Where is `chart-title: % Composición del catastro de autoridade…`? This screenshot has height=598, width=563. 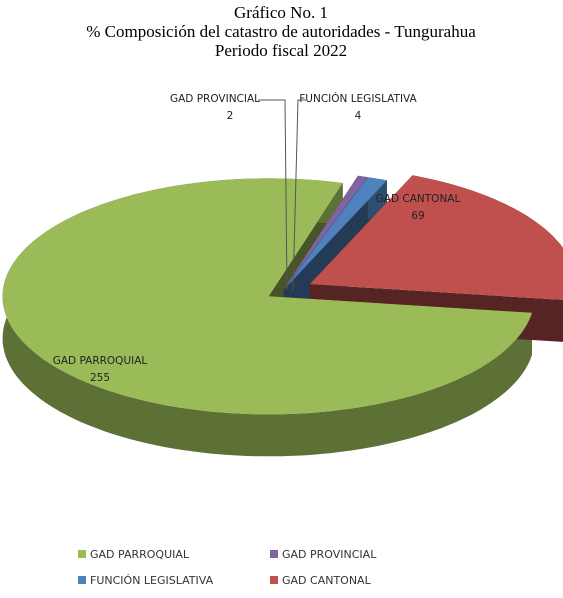 chart-title: % Composición del catastro de autoridade… is located at coordinates (281, 31).